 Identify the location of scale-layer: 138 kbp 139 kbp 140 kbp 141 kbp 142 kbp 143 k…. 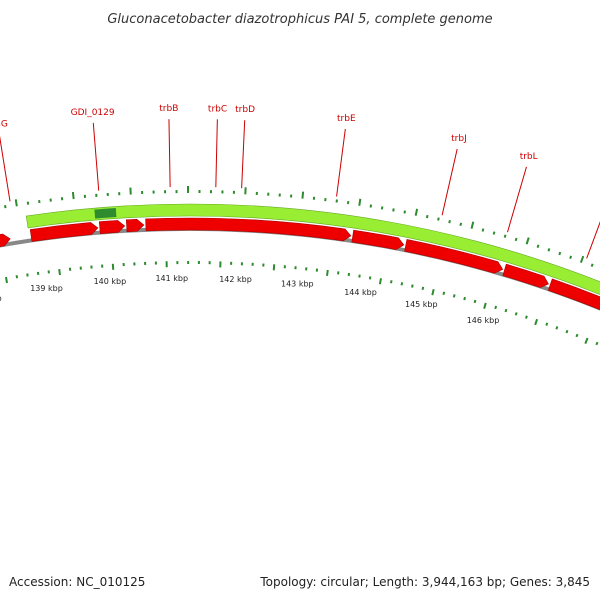
(299, 303).